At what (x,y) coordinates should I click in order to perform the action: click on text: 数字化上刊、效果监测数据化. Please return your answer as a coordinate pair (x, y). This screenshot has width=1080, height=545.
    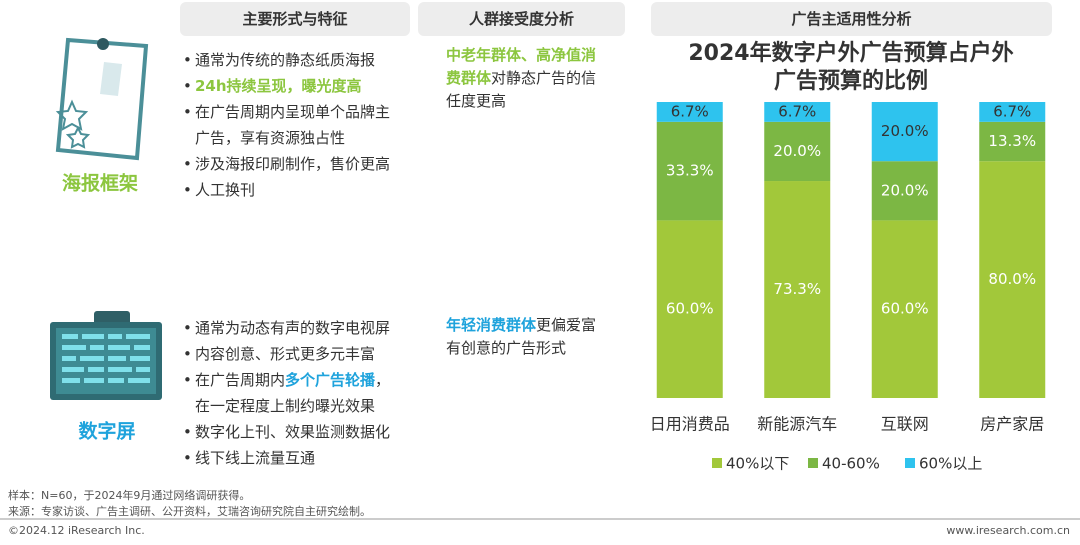
    Looking at the image, I should click on (293, 432).